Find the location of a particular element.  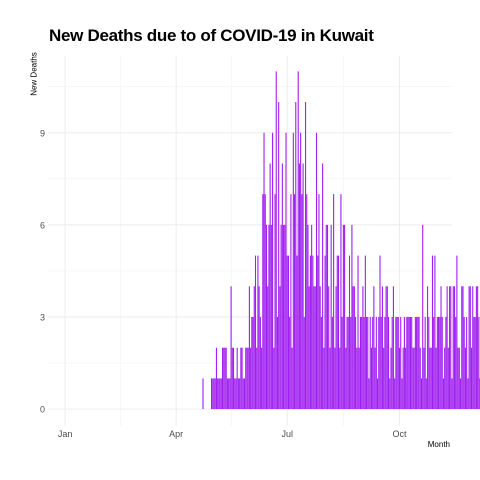

y-tick-labels: 0 3 6 9 is located at coordinates (42, 271).